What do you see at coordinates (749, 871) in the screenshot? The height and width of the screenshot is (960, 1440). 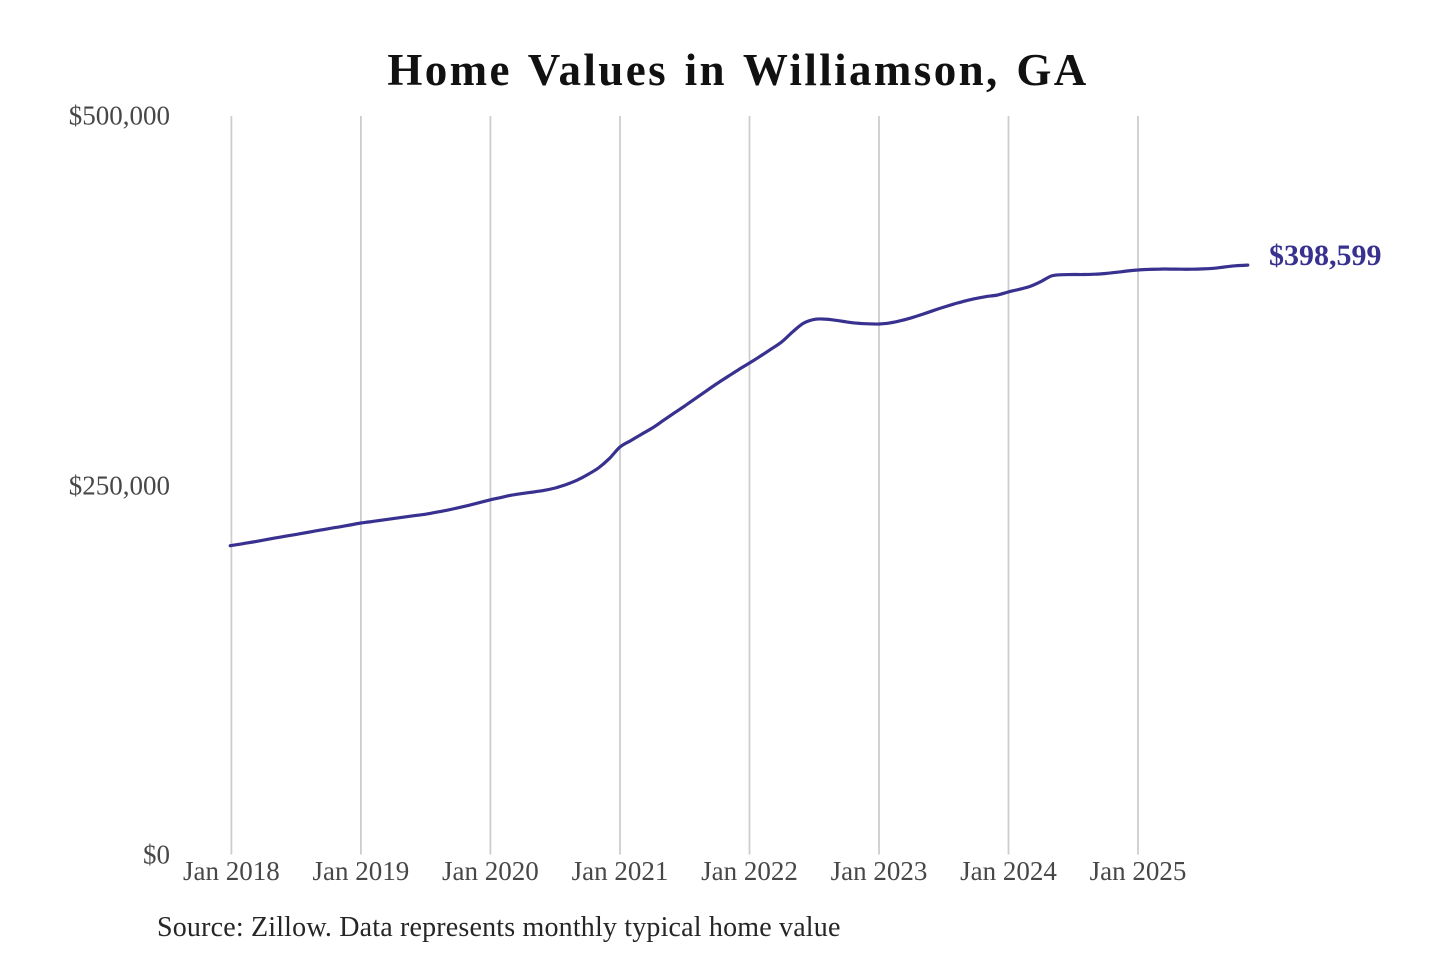 I see `svg-text: Jan 2022` at bounding box center [749, 871].